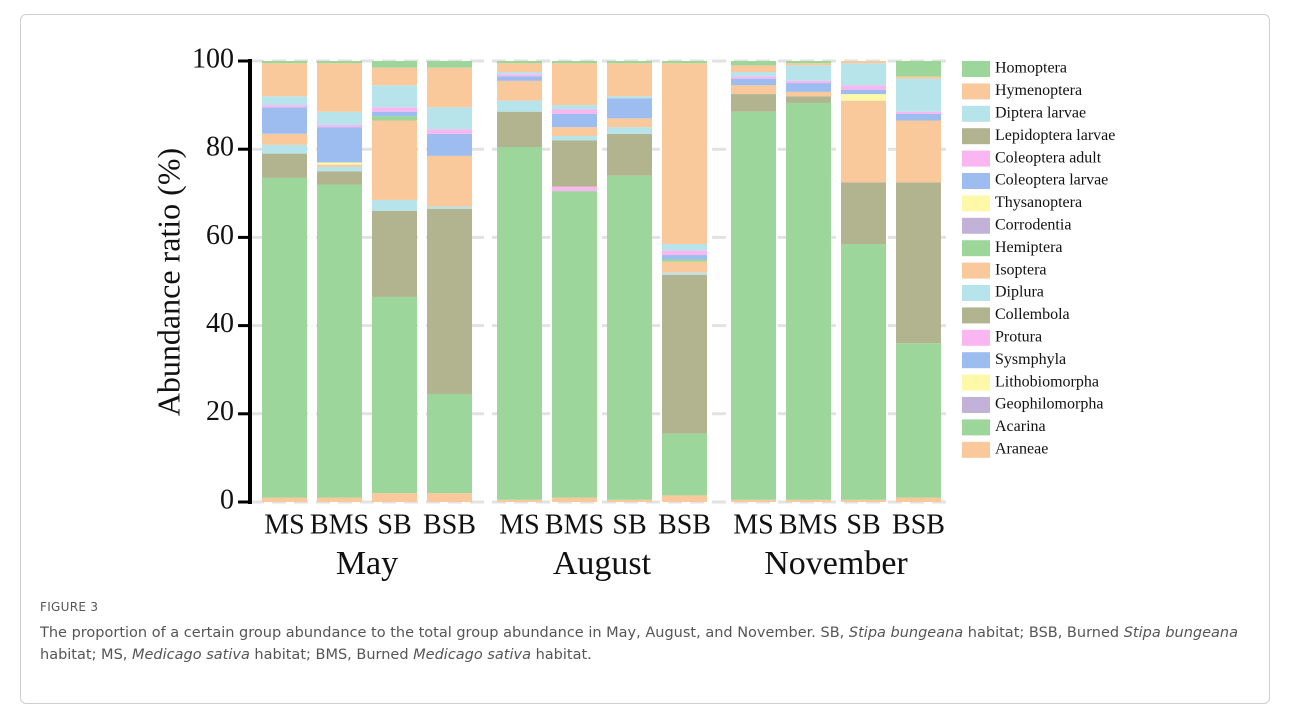 This screenshot has height=704, width=1292. What do you see at coordinates (449, 524) in the screenshot?
I see `x-tick-label: BSB` at bounding box center [449, 524].